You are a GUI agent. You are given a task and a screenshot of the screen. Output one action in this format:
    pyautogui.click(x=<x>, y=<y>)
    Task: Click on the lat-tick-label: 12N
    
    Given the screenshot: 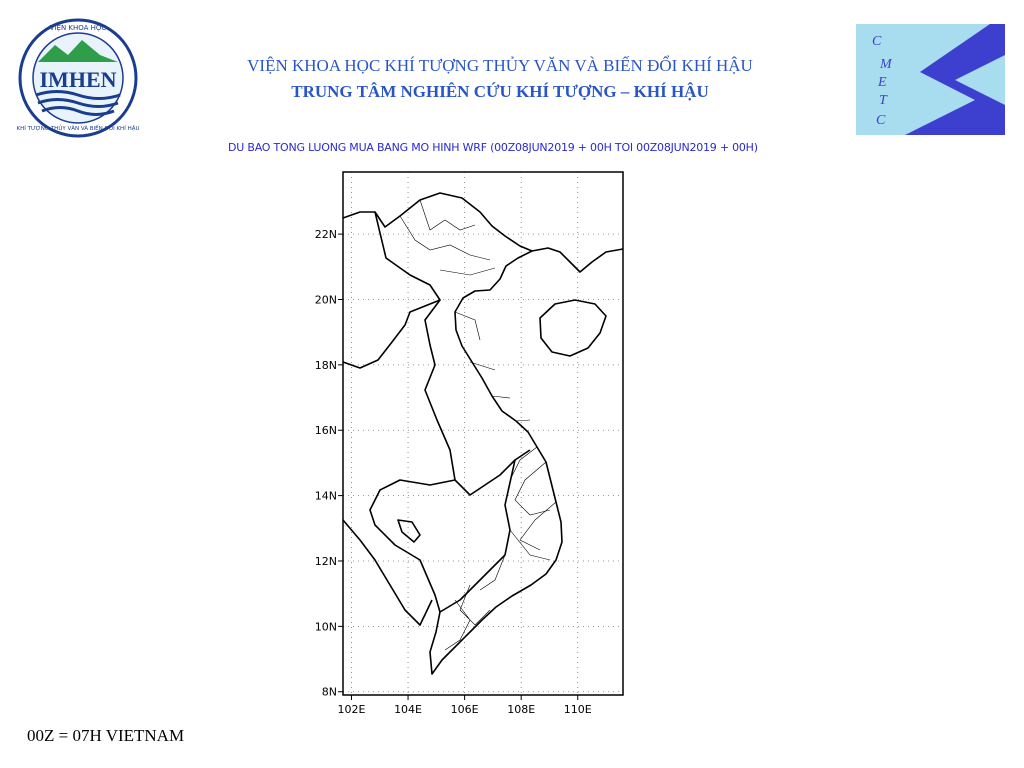 What is the action you would take?
    pyautogui.click(x=326, y=561)
    